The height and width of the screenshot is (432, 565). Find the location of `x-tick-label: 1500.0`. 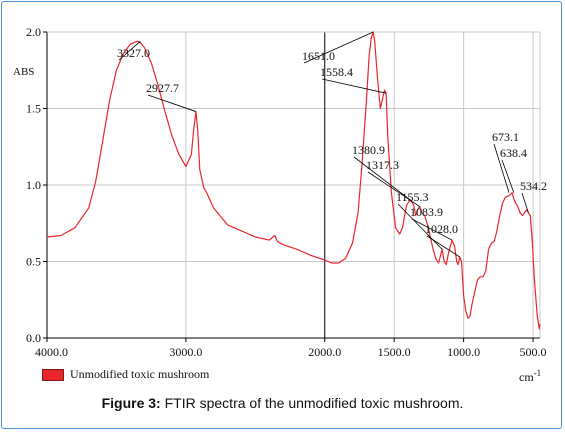

x-tick-label: 1500.0 is located at coordinates (394, 352).